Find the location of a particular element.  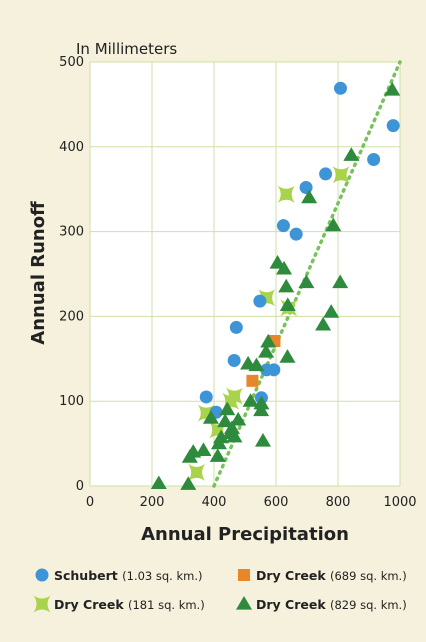

y-tick-label: 200 is located at coordinates (71, 316).